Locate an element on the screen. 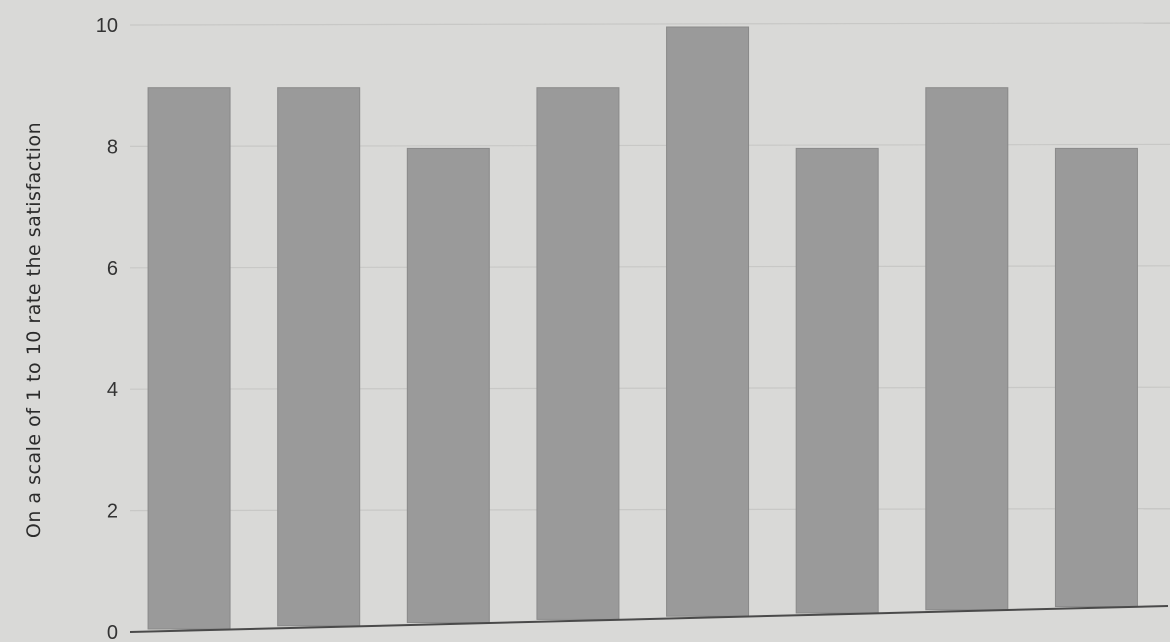 The image size is (1170, 642). y-tick-label-4: 4 is located at coordinates (112, 390).